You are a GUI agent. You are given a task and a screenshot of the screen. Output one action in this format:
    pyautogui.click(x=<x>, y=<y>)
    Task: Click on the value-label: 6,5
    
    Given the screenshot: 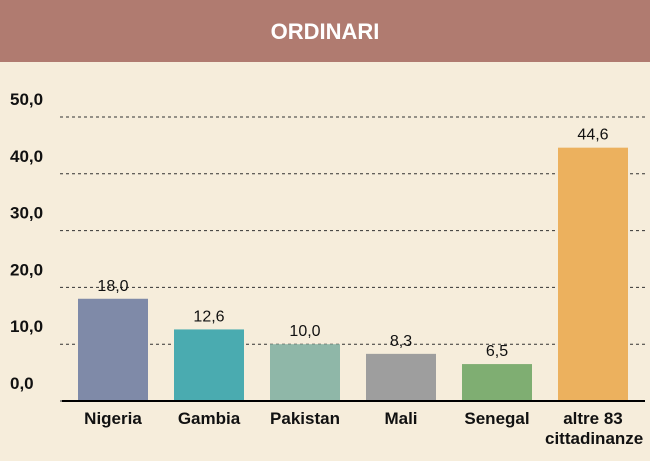 What is the action you would take?
    pyautogui.click(x=497, y=351)
    